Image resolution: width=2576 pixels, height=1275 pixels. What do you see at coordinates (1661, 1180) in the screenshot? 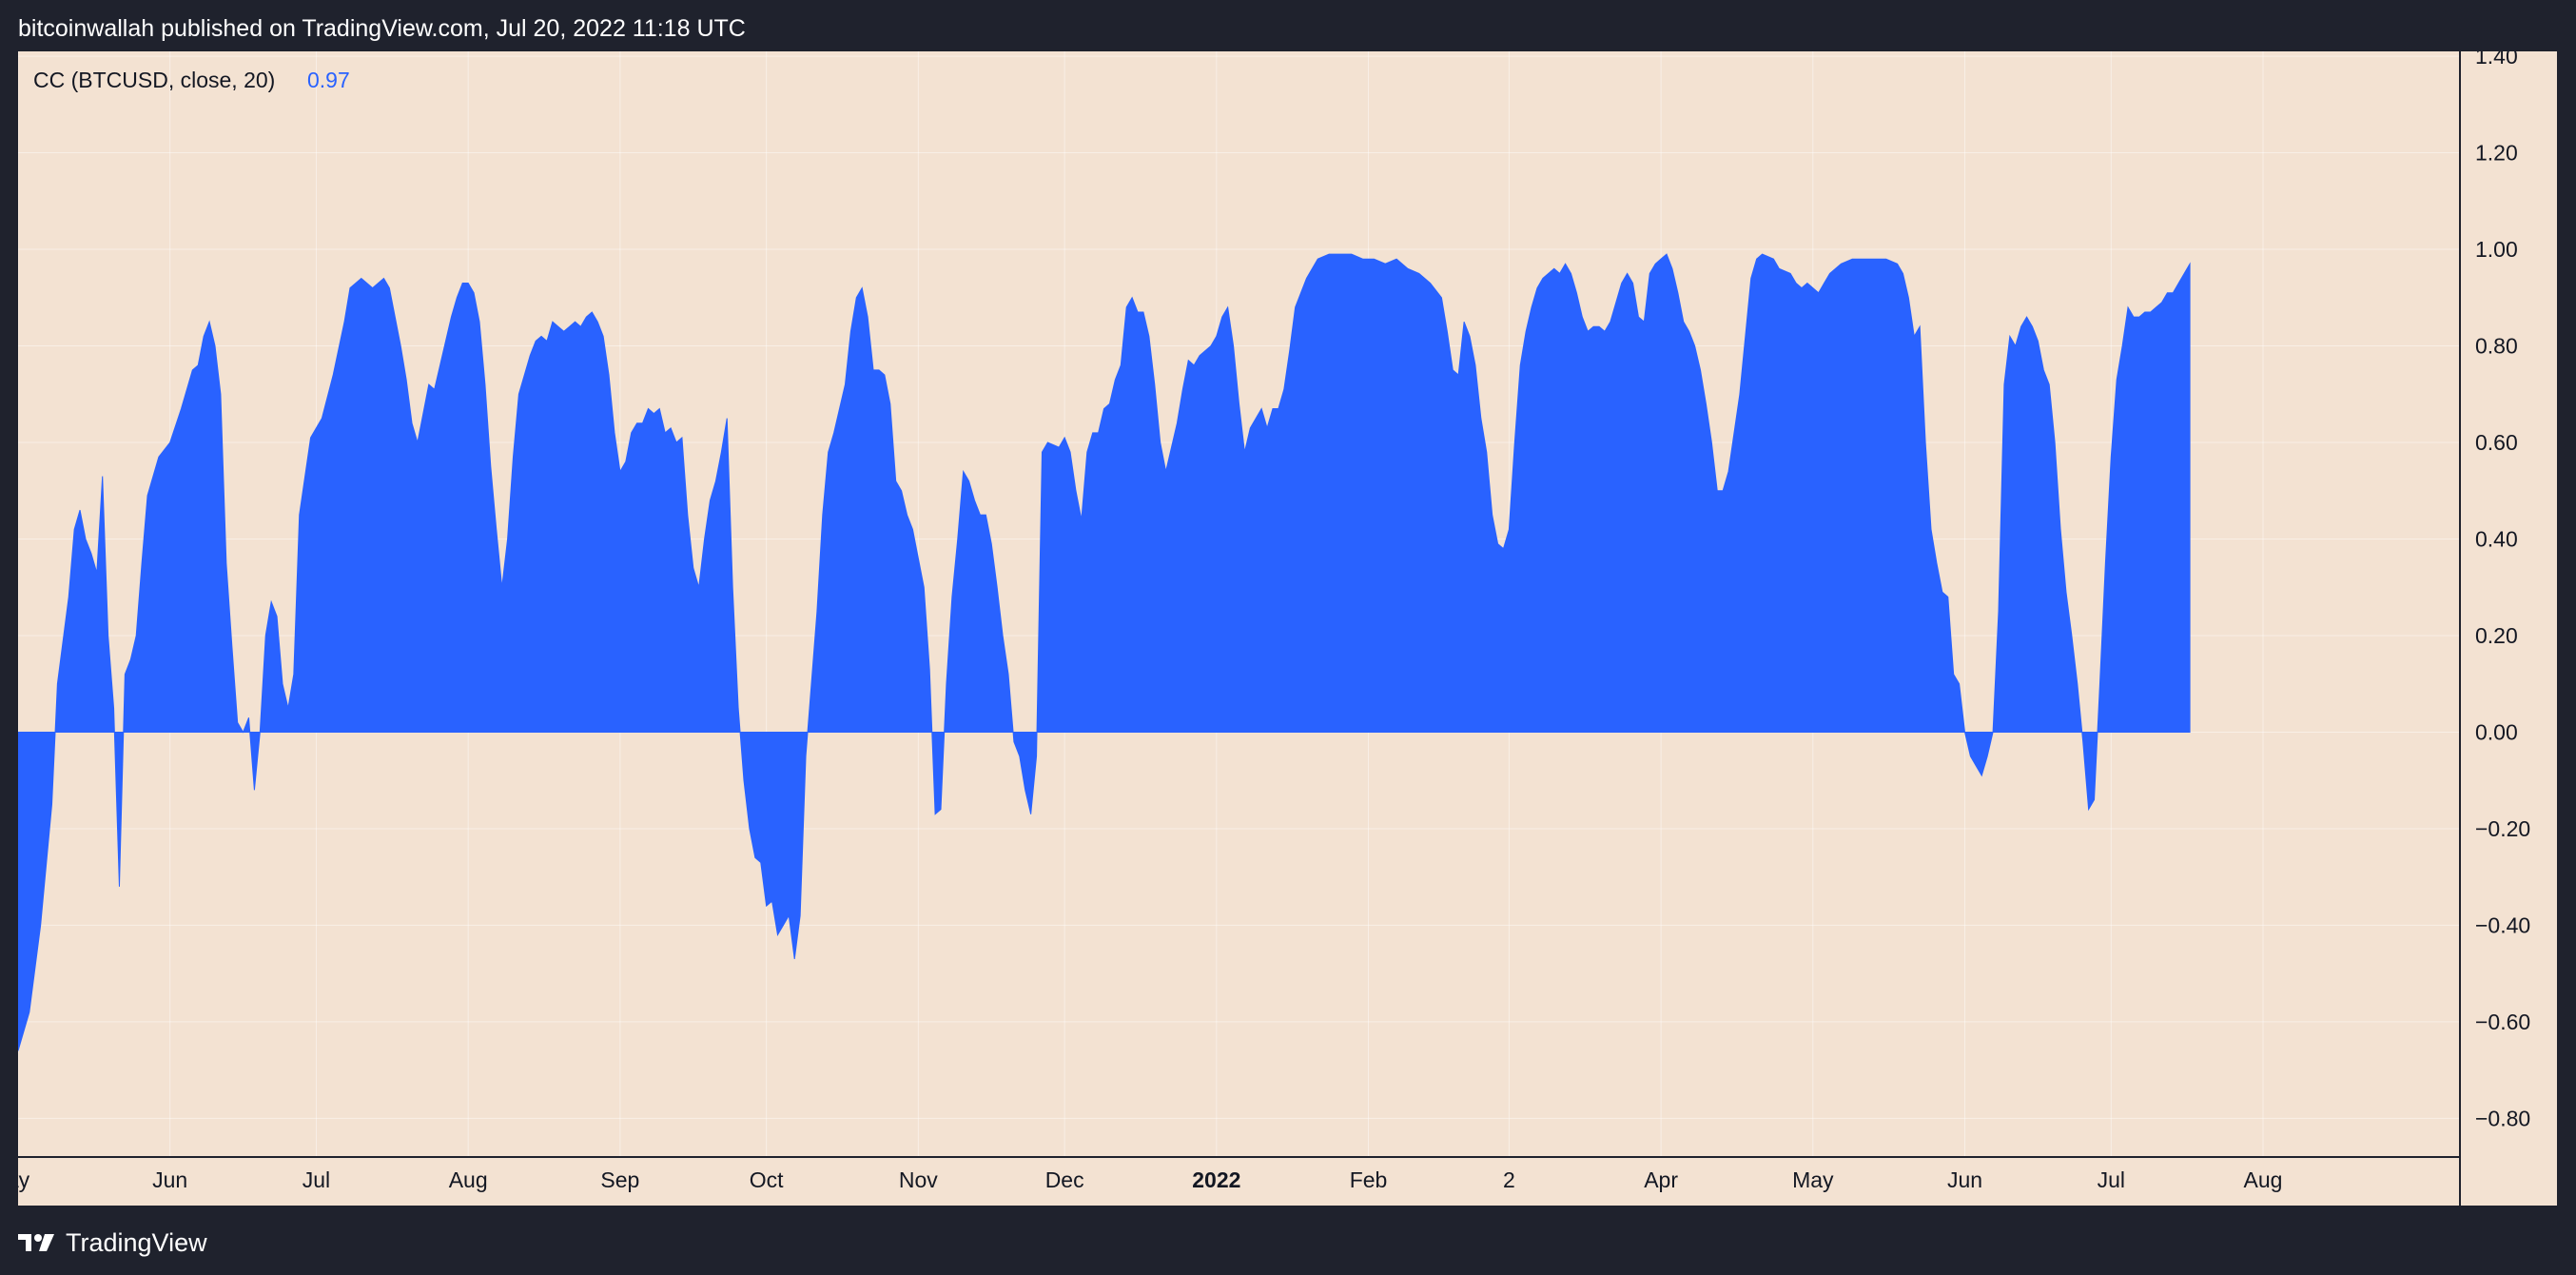
I see `x-tick-label: Apr` at bounding box center [1661, 1180].